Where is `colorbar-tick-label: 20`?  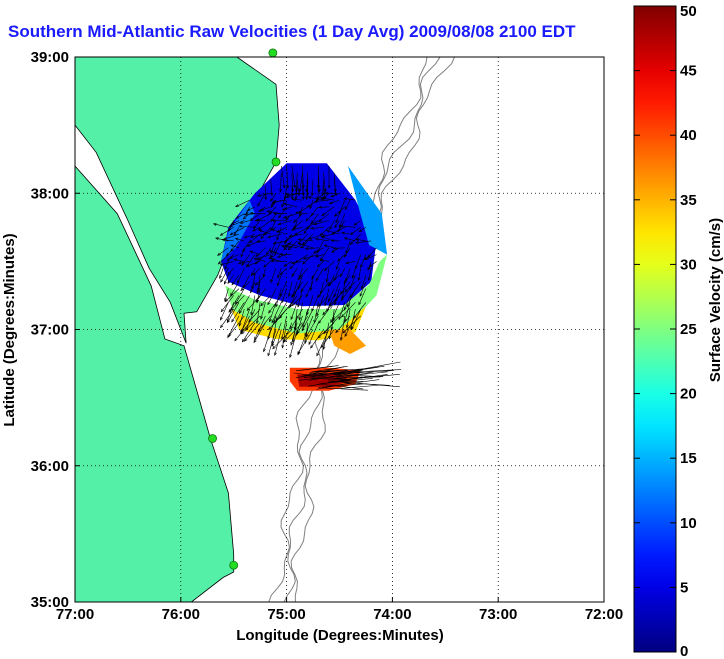
colorbar-tick-label: 20 is located at coordinates (688, 394).